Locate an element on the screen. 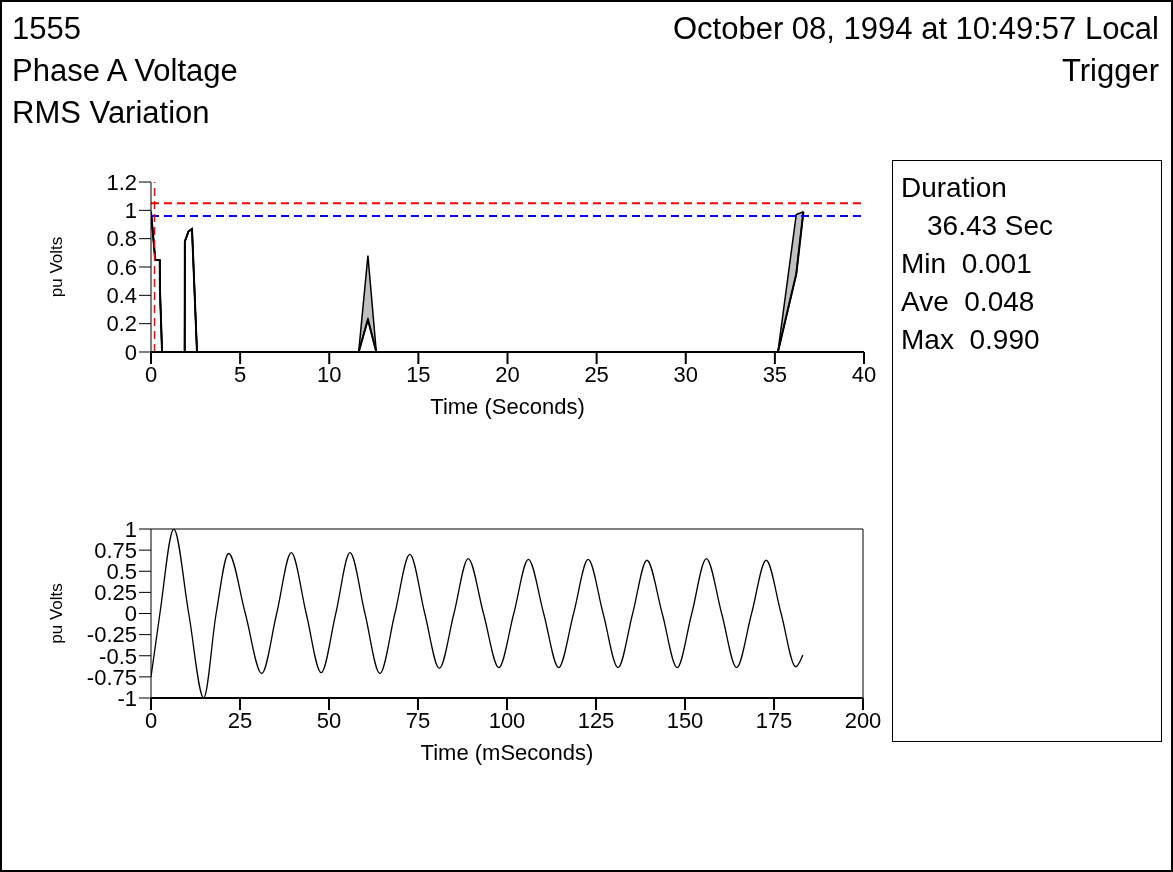 Image resolution: width=1173 pixels, height=872 pixels. text: Ave 0.048 is located at coordinates (968, 302).